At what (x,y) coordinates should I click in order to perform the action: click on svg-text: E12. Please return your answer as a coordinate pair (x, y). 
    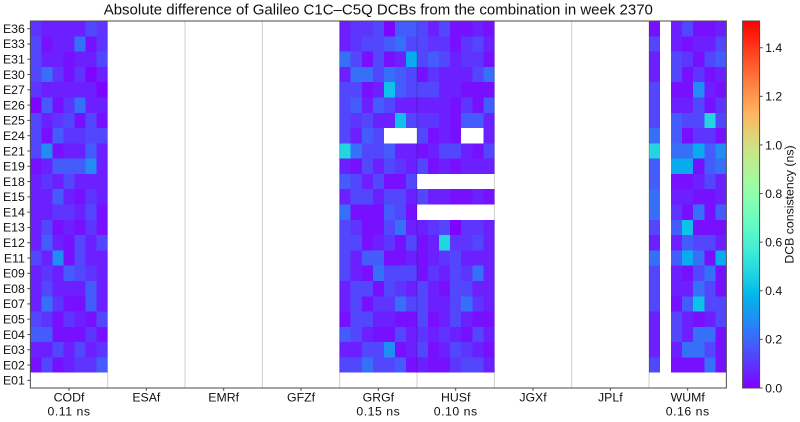
    Looking at the image, I should click on (14, 243).